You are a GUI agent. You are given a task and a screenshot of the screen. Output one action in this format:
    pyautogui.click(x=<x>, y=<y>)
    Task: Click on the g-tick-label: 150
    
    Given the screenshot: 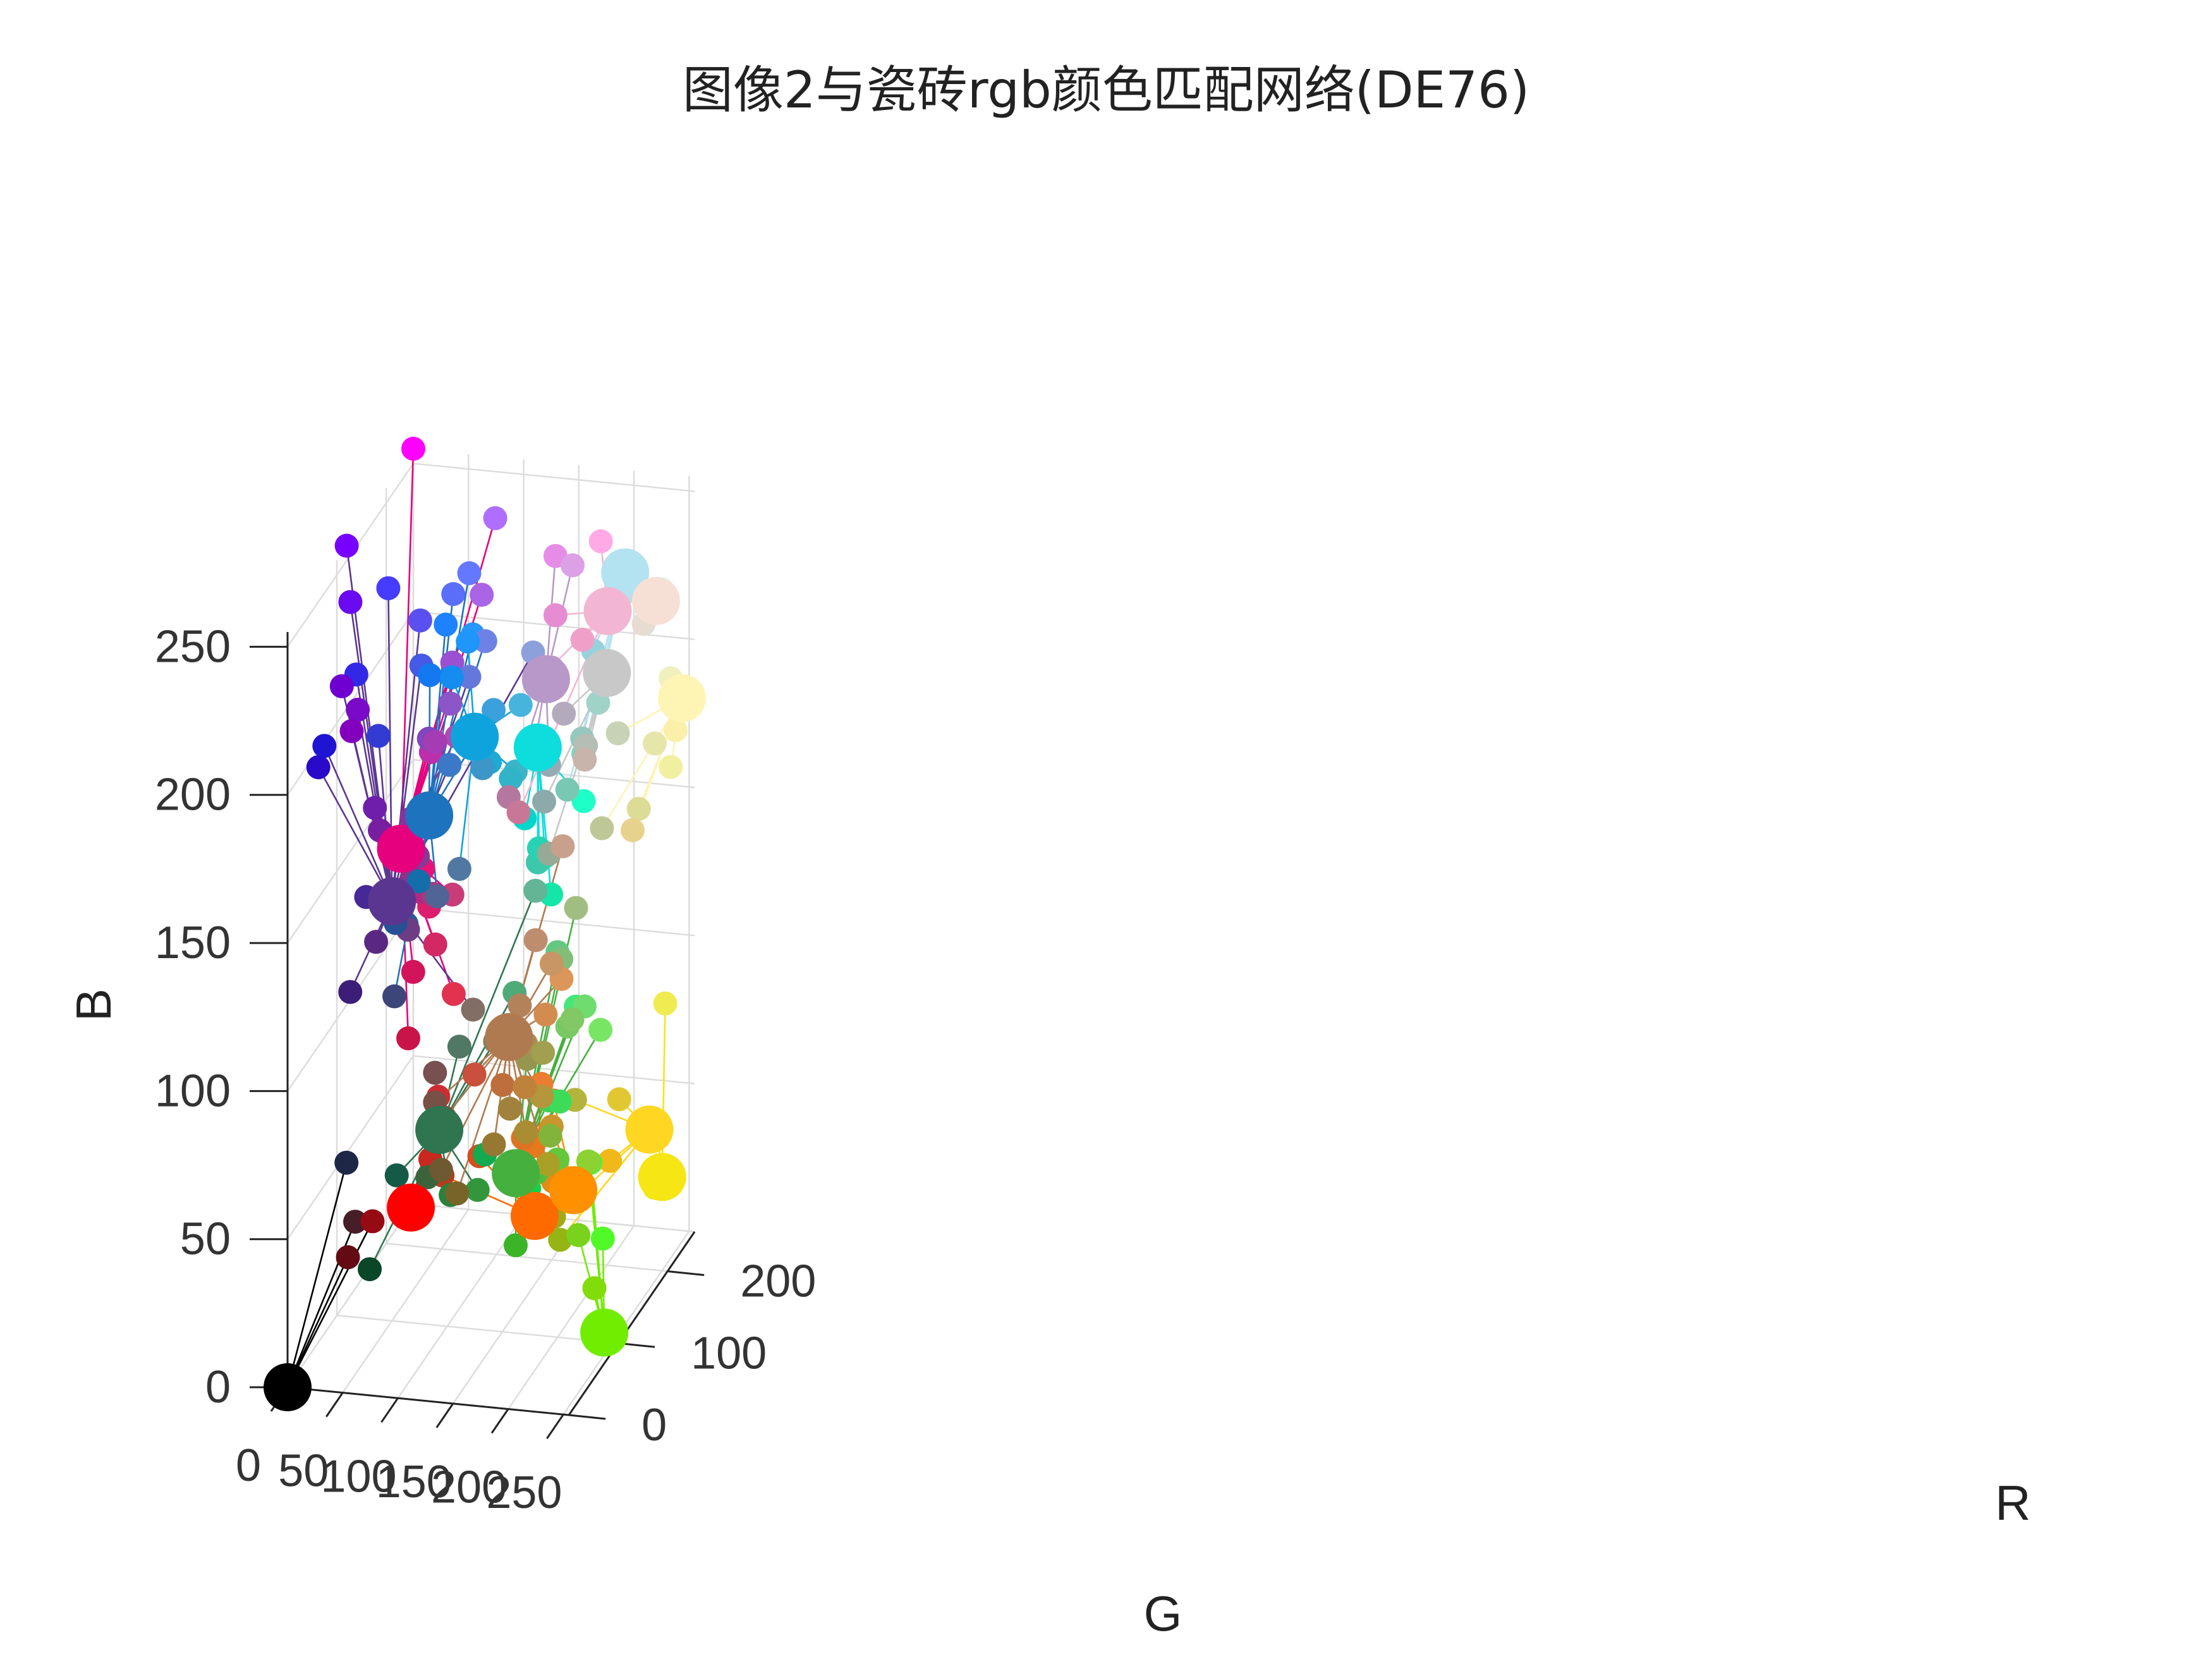 What is the action you would take?
    pyautogui.click(x=414, y=1482)
    